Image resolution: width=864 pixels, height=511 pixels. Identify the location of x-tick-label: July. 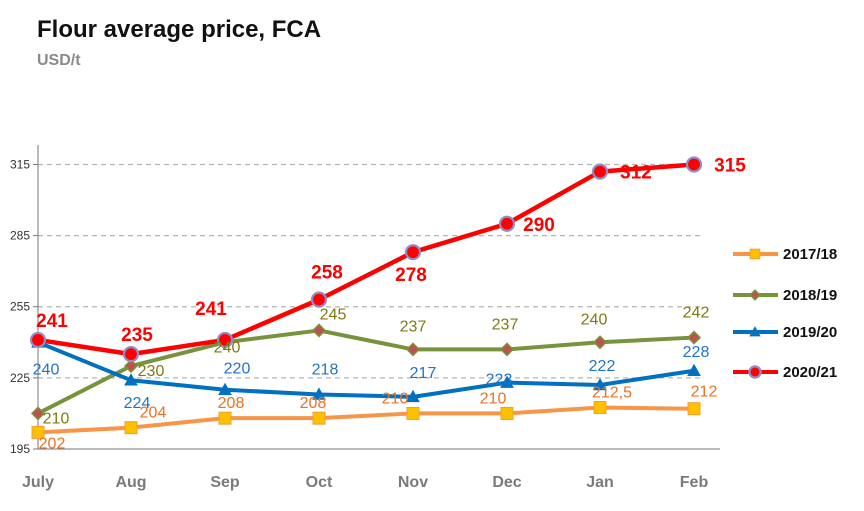
(38, 482).